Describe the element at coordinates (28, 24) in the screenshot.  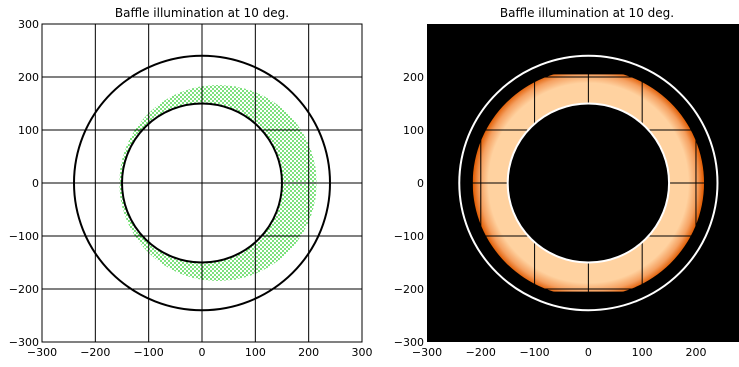
I see `y-tick-label: 300` at that location.